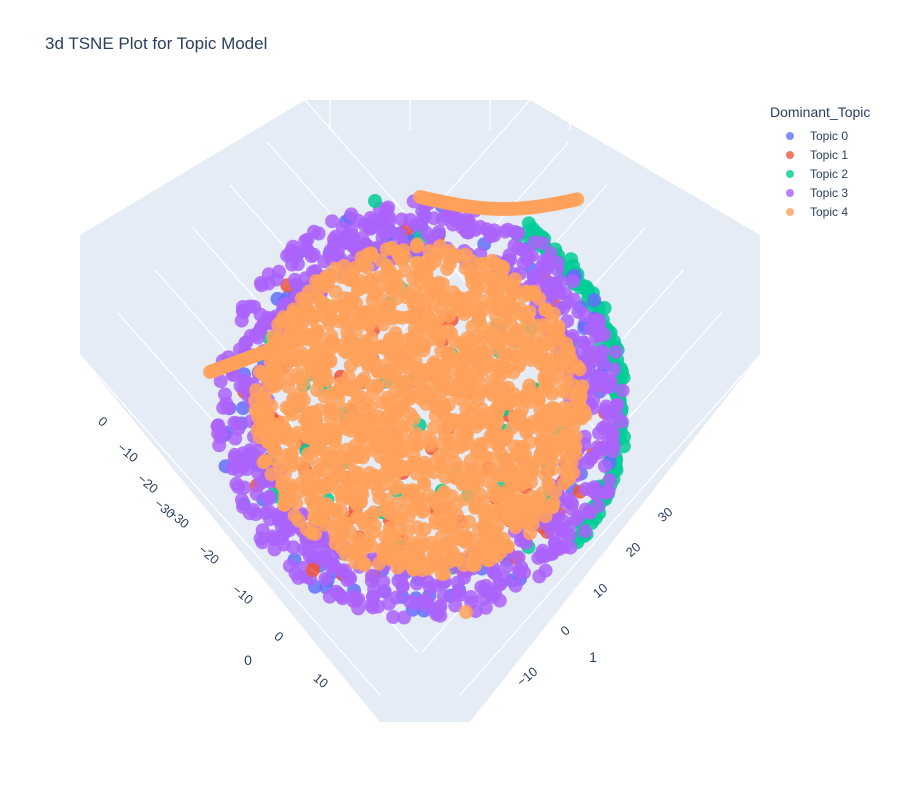  I want to click on z-tick-label: 20, so click(633, 549).